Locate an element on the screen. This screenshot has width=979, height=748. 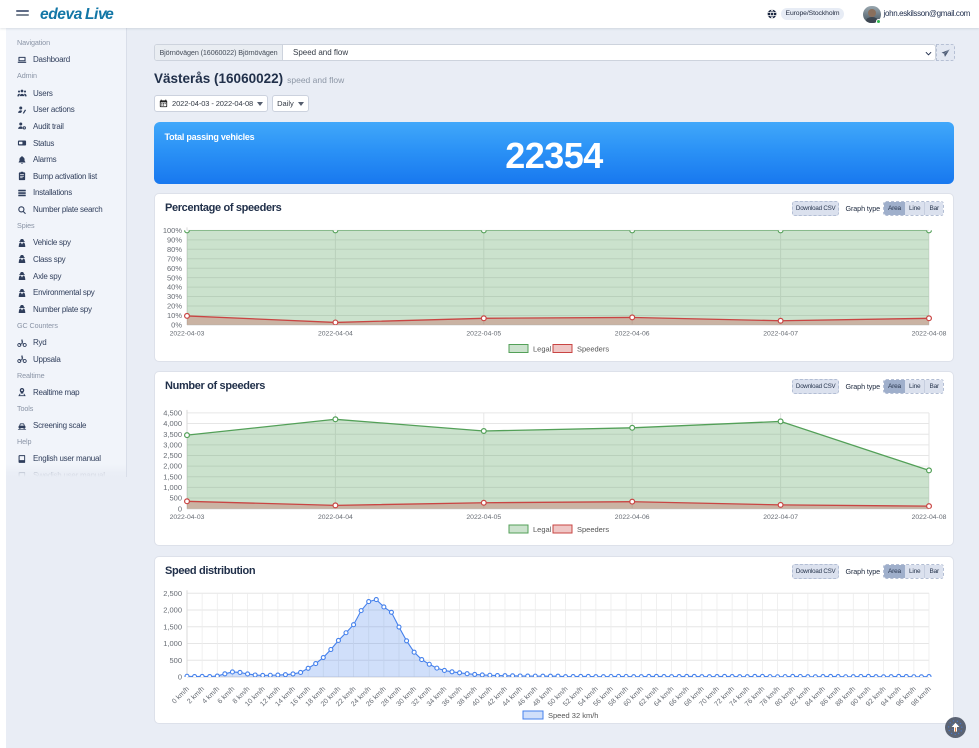
svg-text: 40% is located at coordinates (174, 287).